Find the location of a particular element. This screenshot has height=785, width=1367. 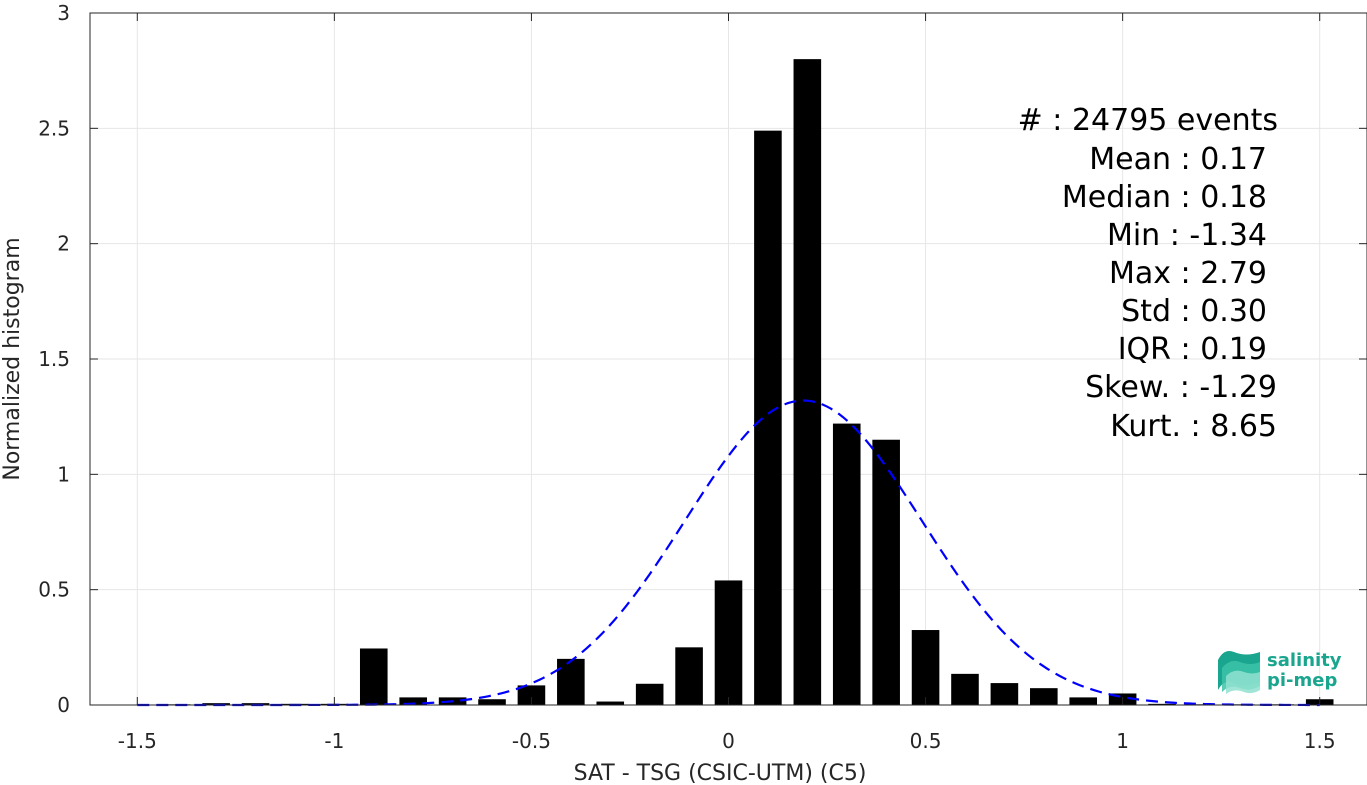

stat-min: Min : -1.34 is located at coordinates (1187, 235).